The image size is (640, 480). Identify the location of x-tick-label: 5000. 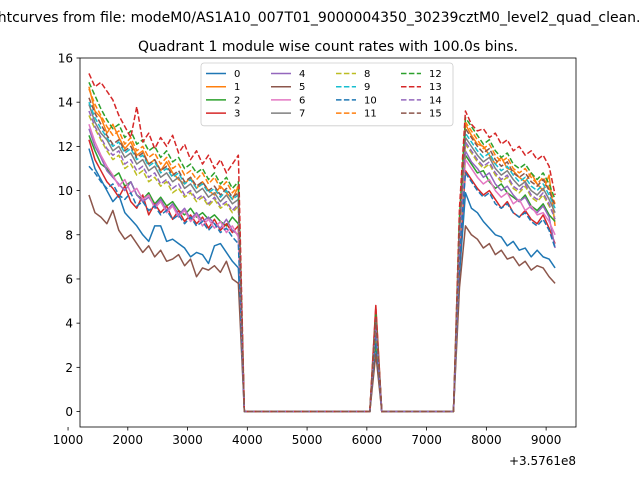
(307, 440).